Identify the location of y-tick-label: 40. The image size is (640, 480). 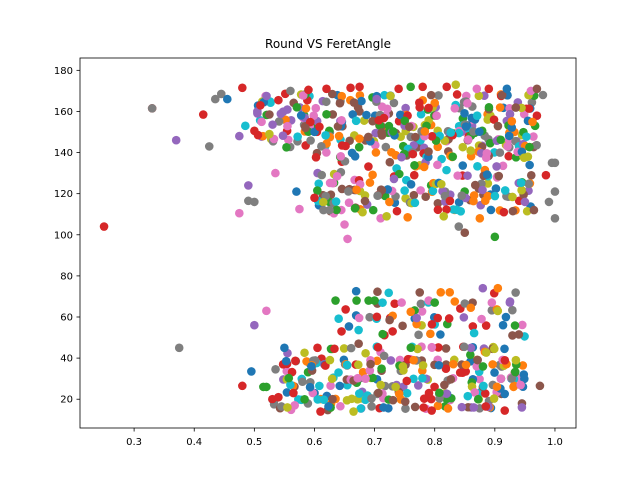
(66, 359).